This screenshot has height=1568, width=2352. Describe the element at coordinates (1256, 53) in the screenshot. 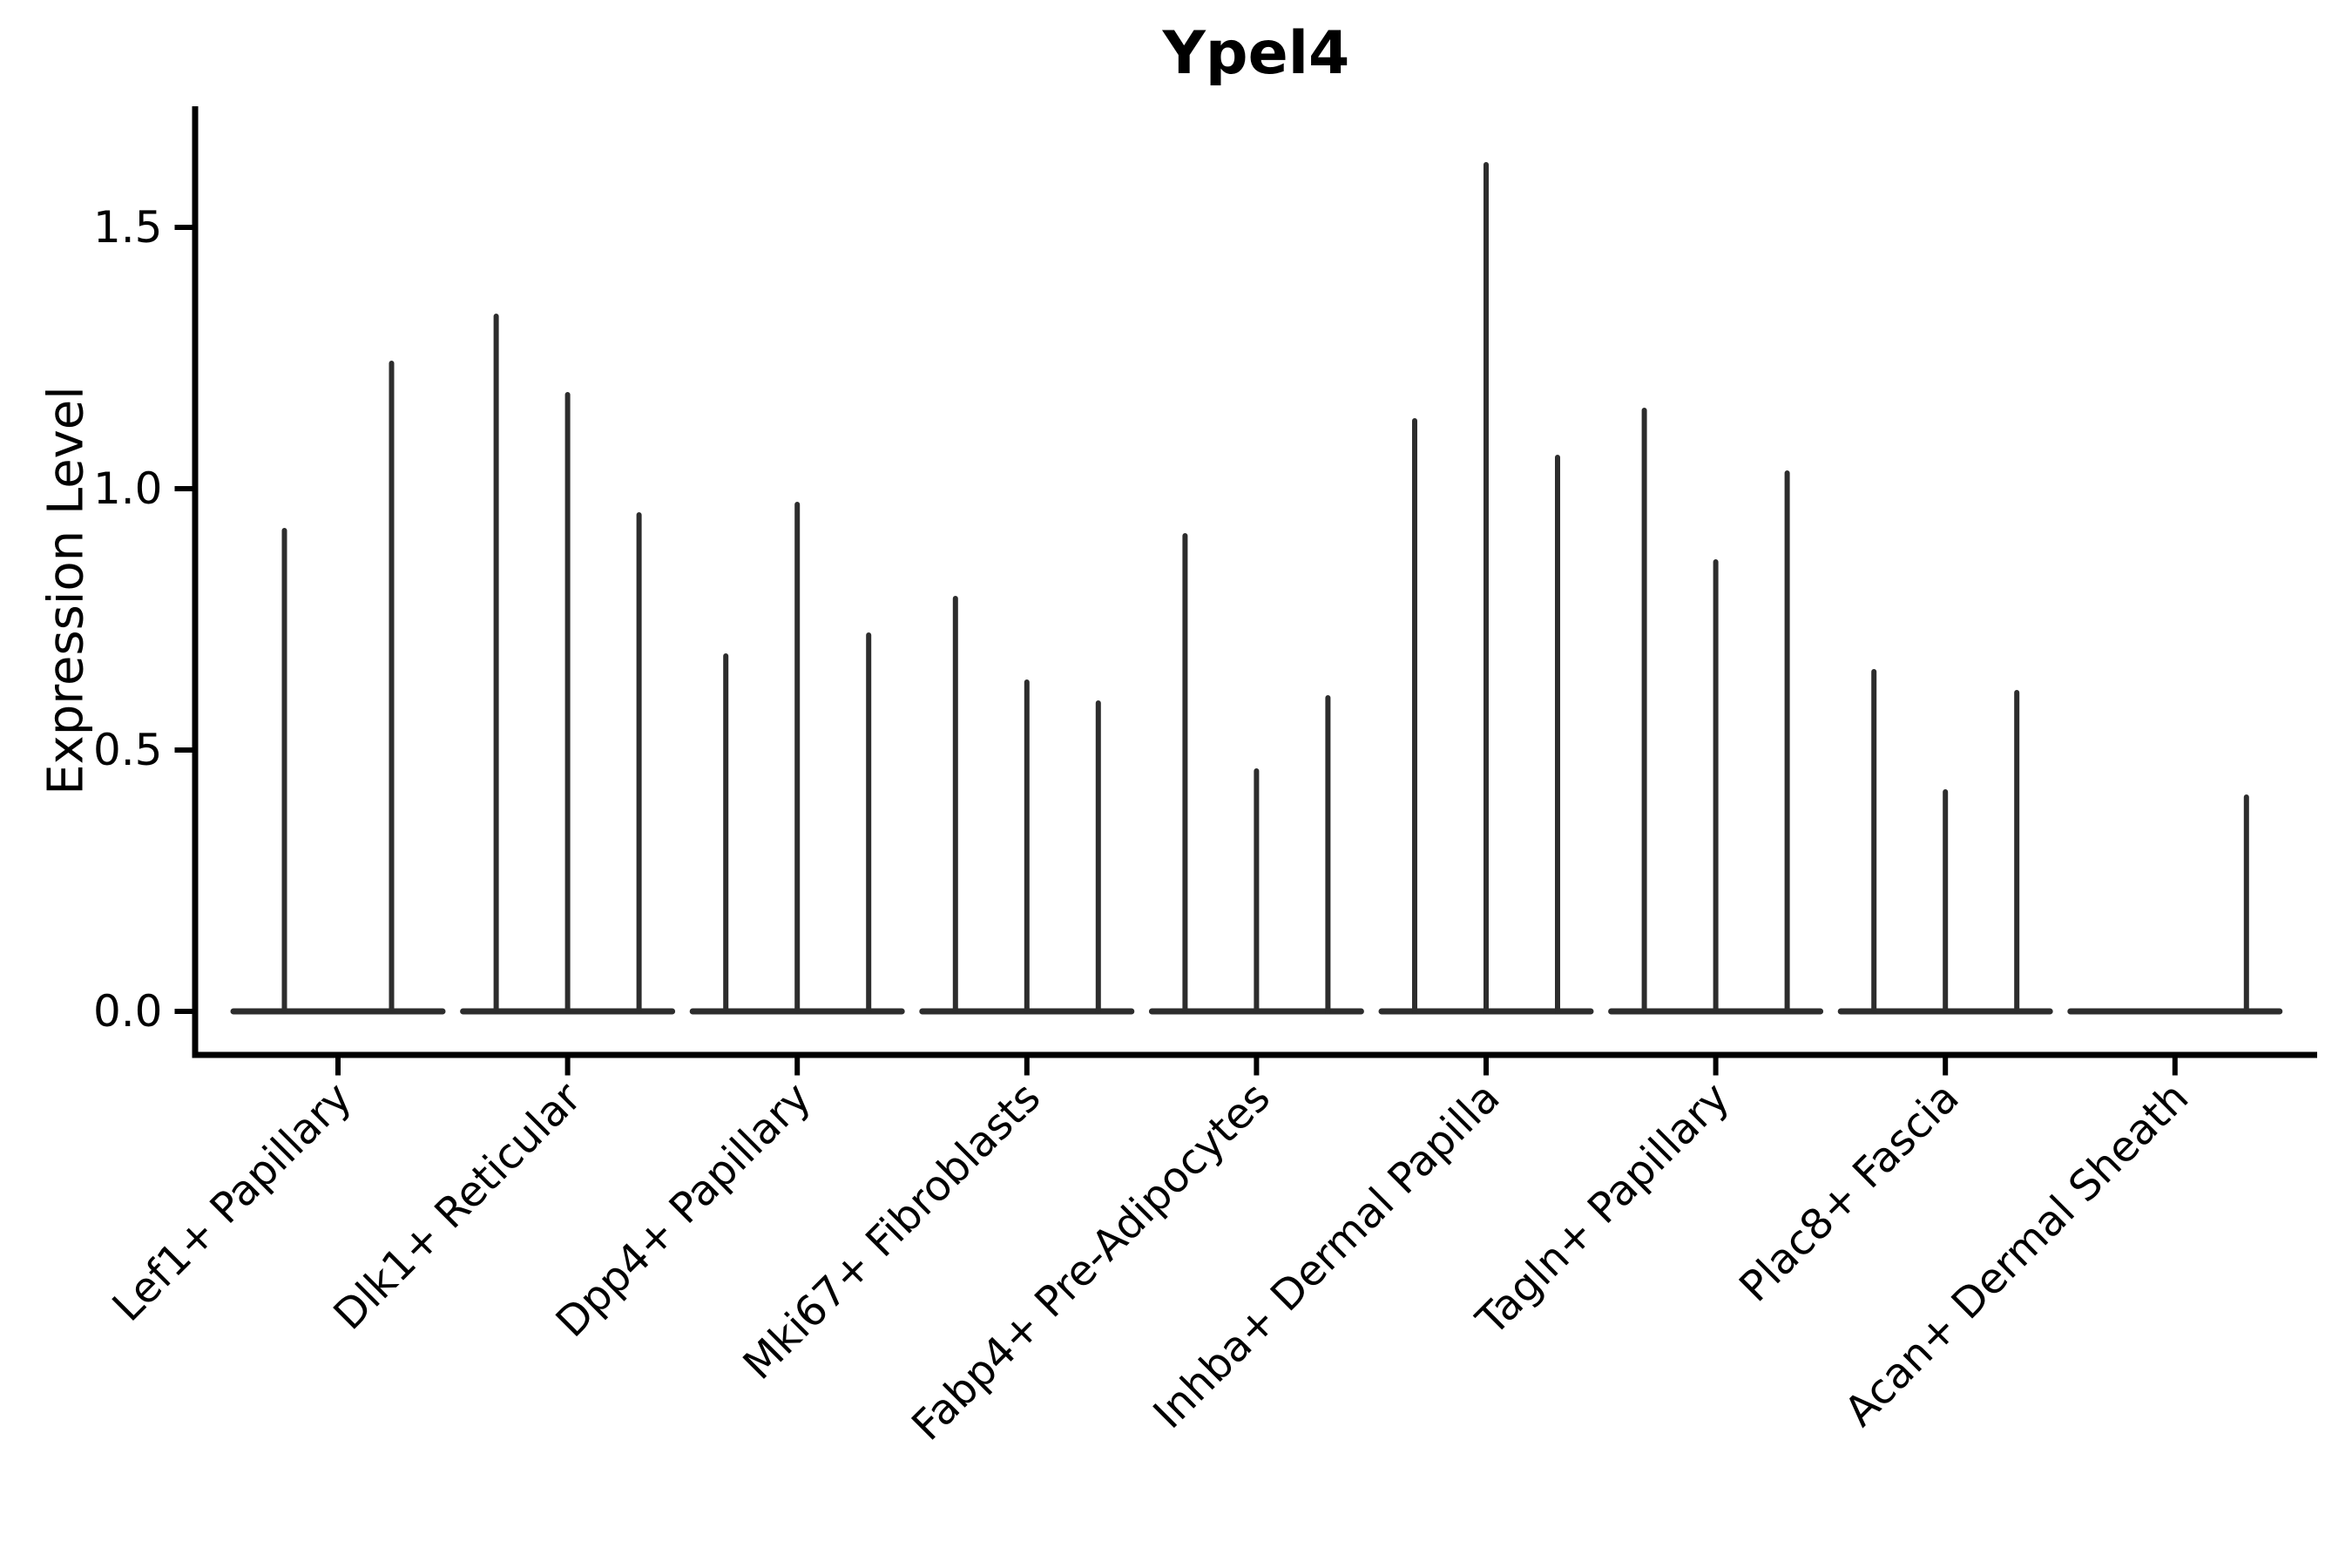

I see `chart-title: Ypel4` at that location.